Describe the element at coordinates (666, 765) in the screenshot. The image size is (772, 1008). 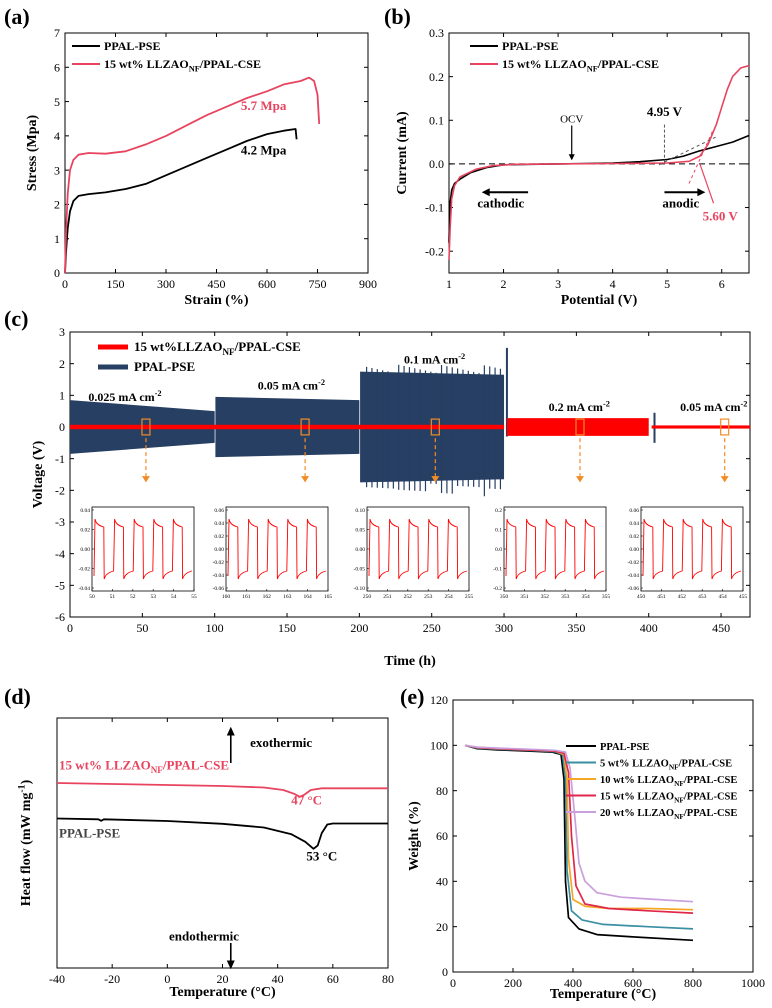
I see `legend-label: 5 wt% LLZAONF/PPAL-CSE` at that location.